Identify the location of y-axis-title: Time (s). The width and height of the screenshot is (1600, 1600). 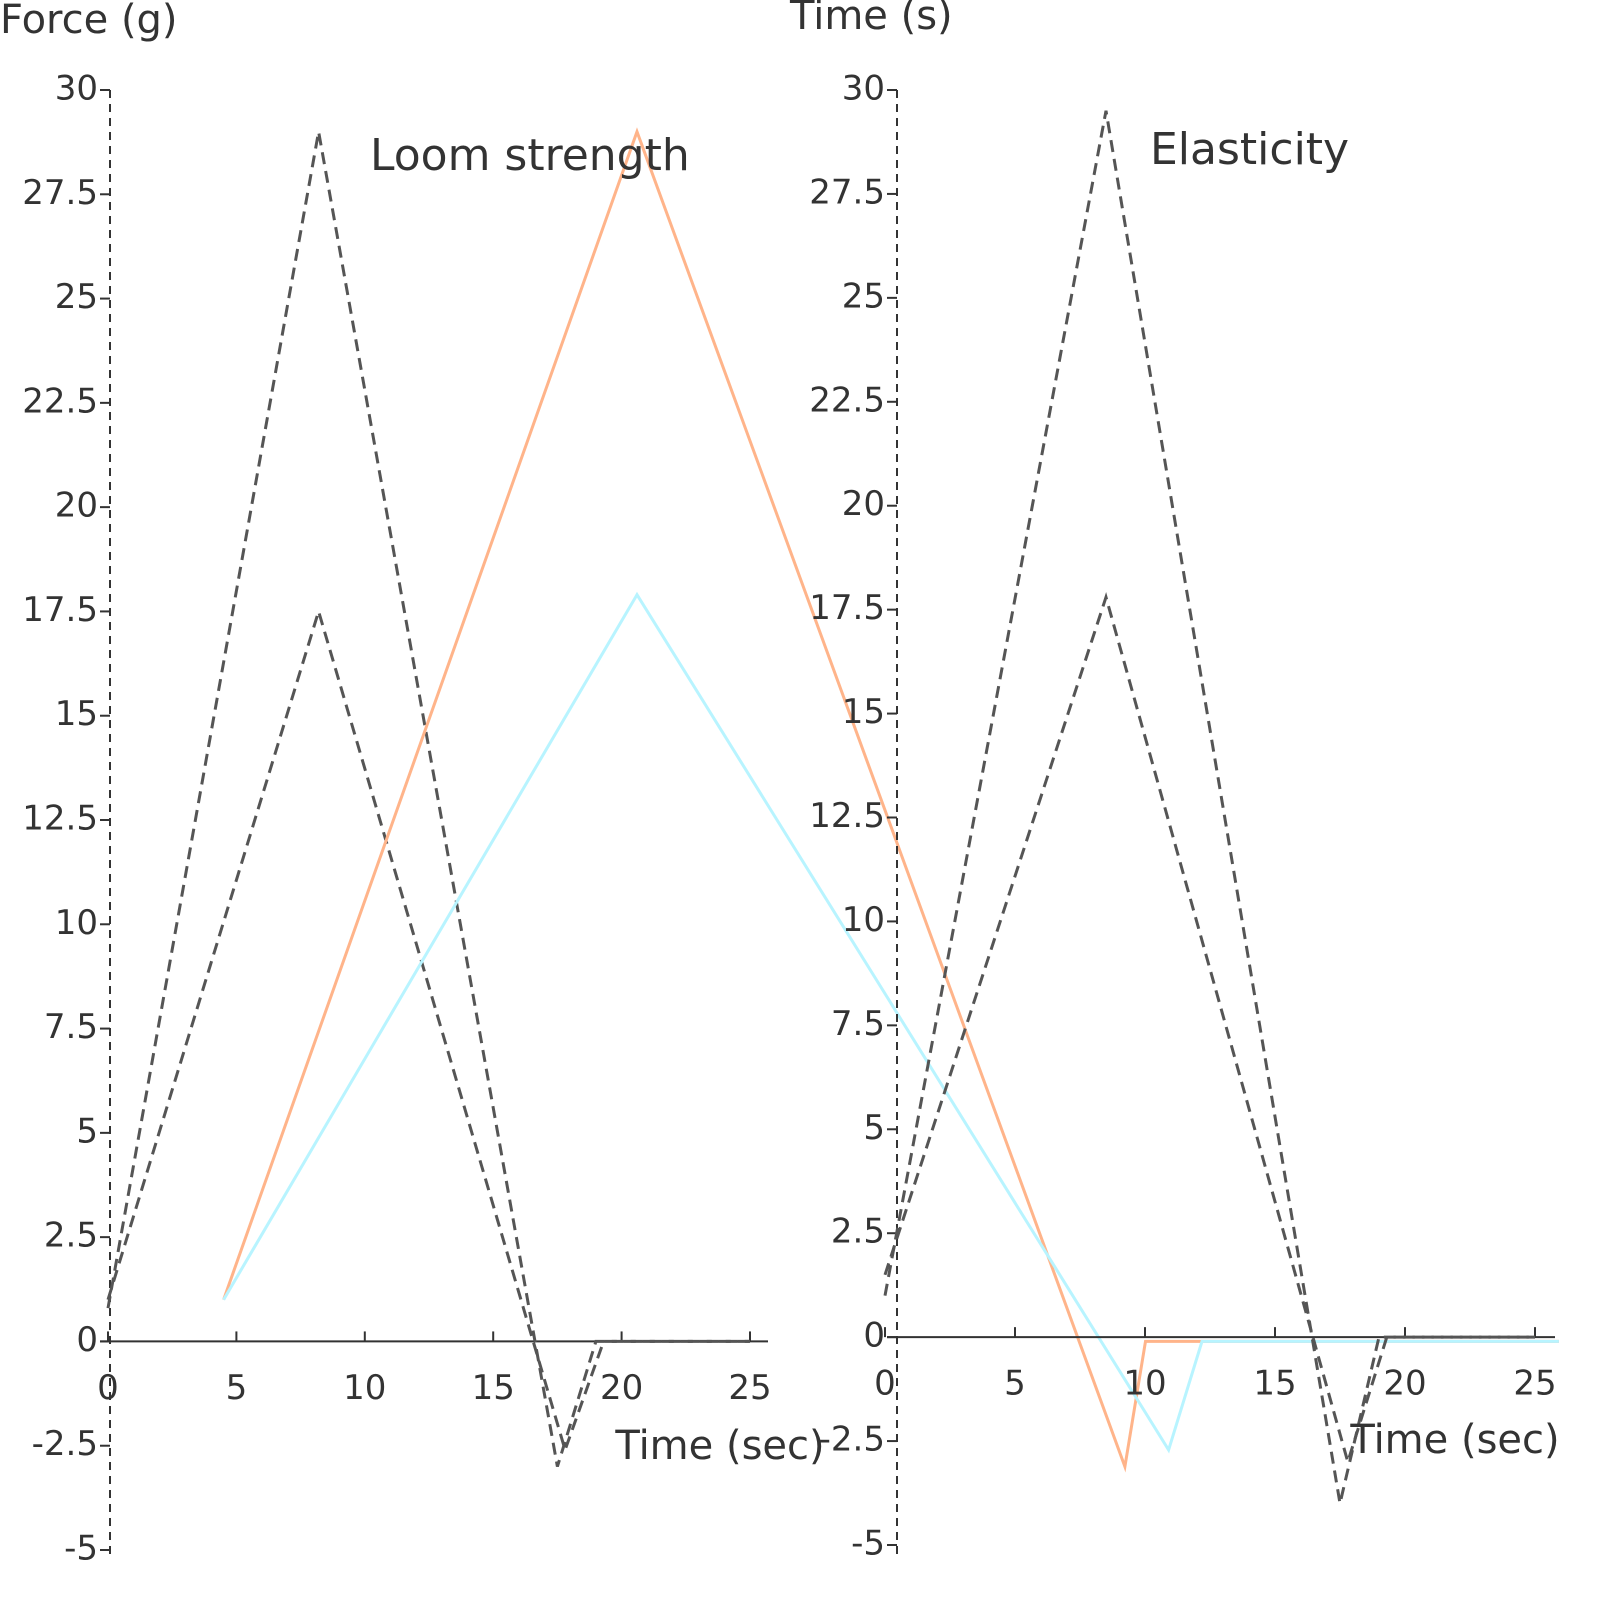
(871, 19).